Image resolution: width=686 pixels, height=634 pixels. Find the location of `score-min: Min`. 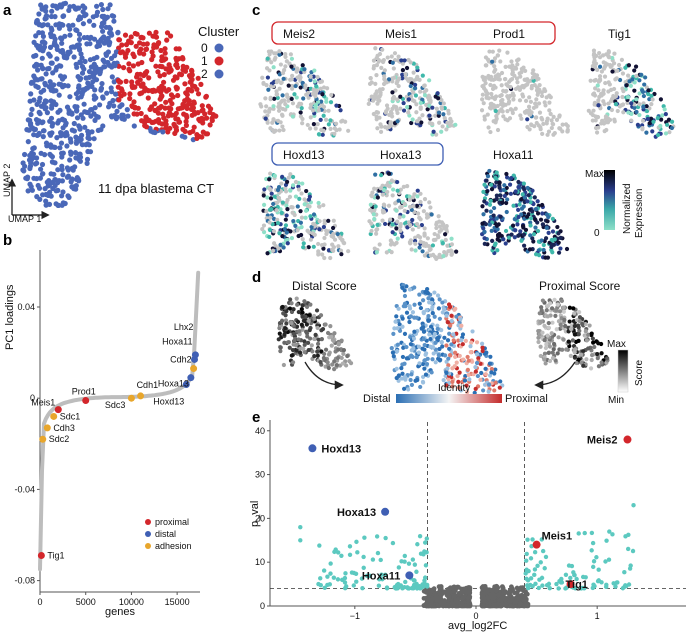

score-min: Min is located at coordinates (616, 400).